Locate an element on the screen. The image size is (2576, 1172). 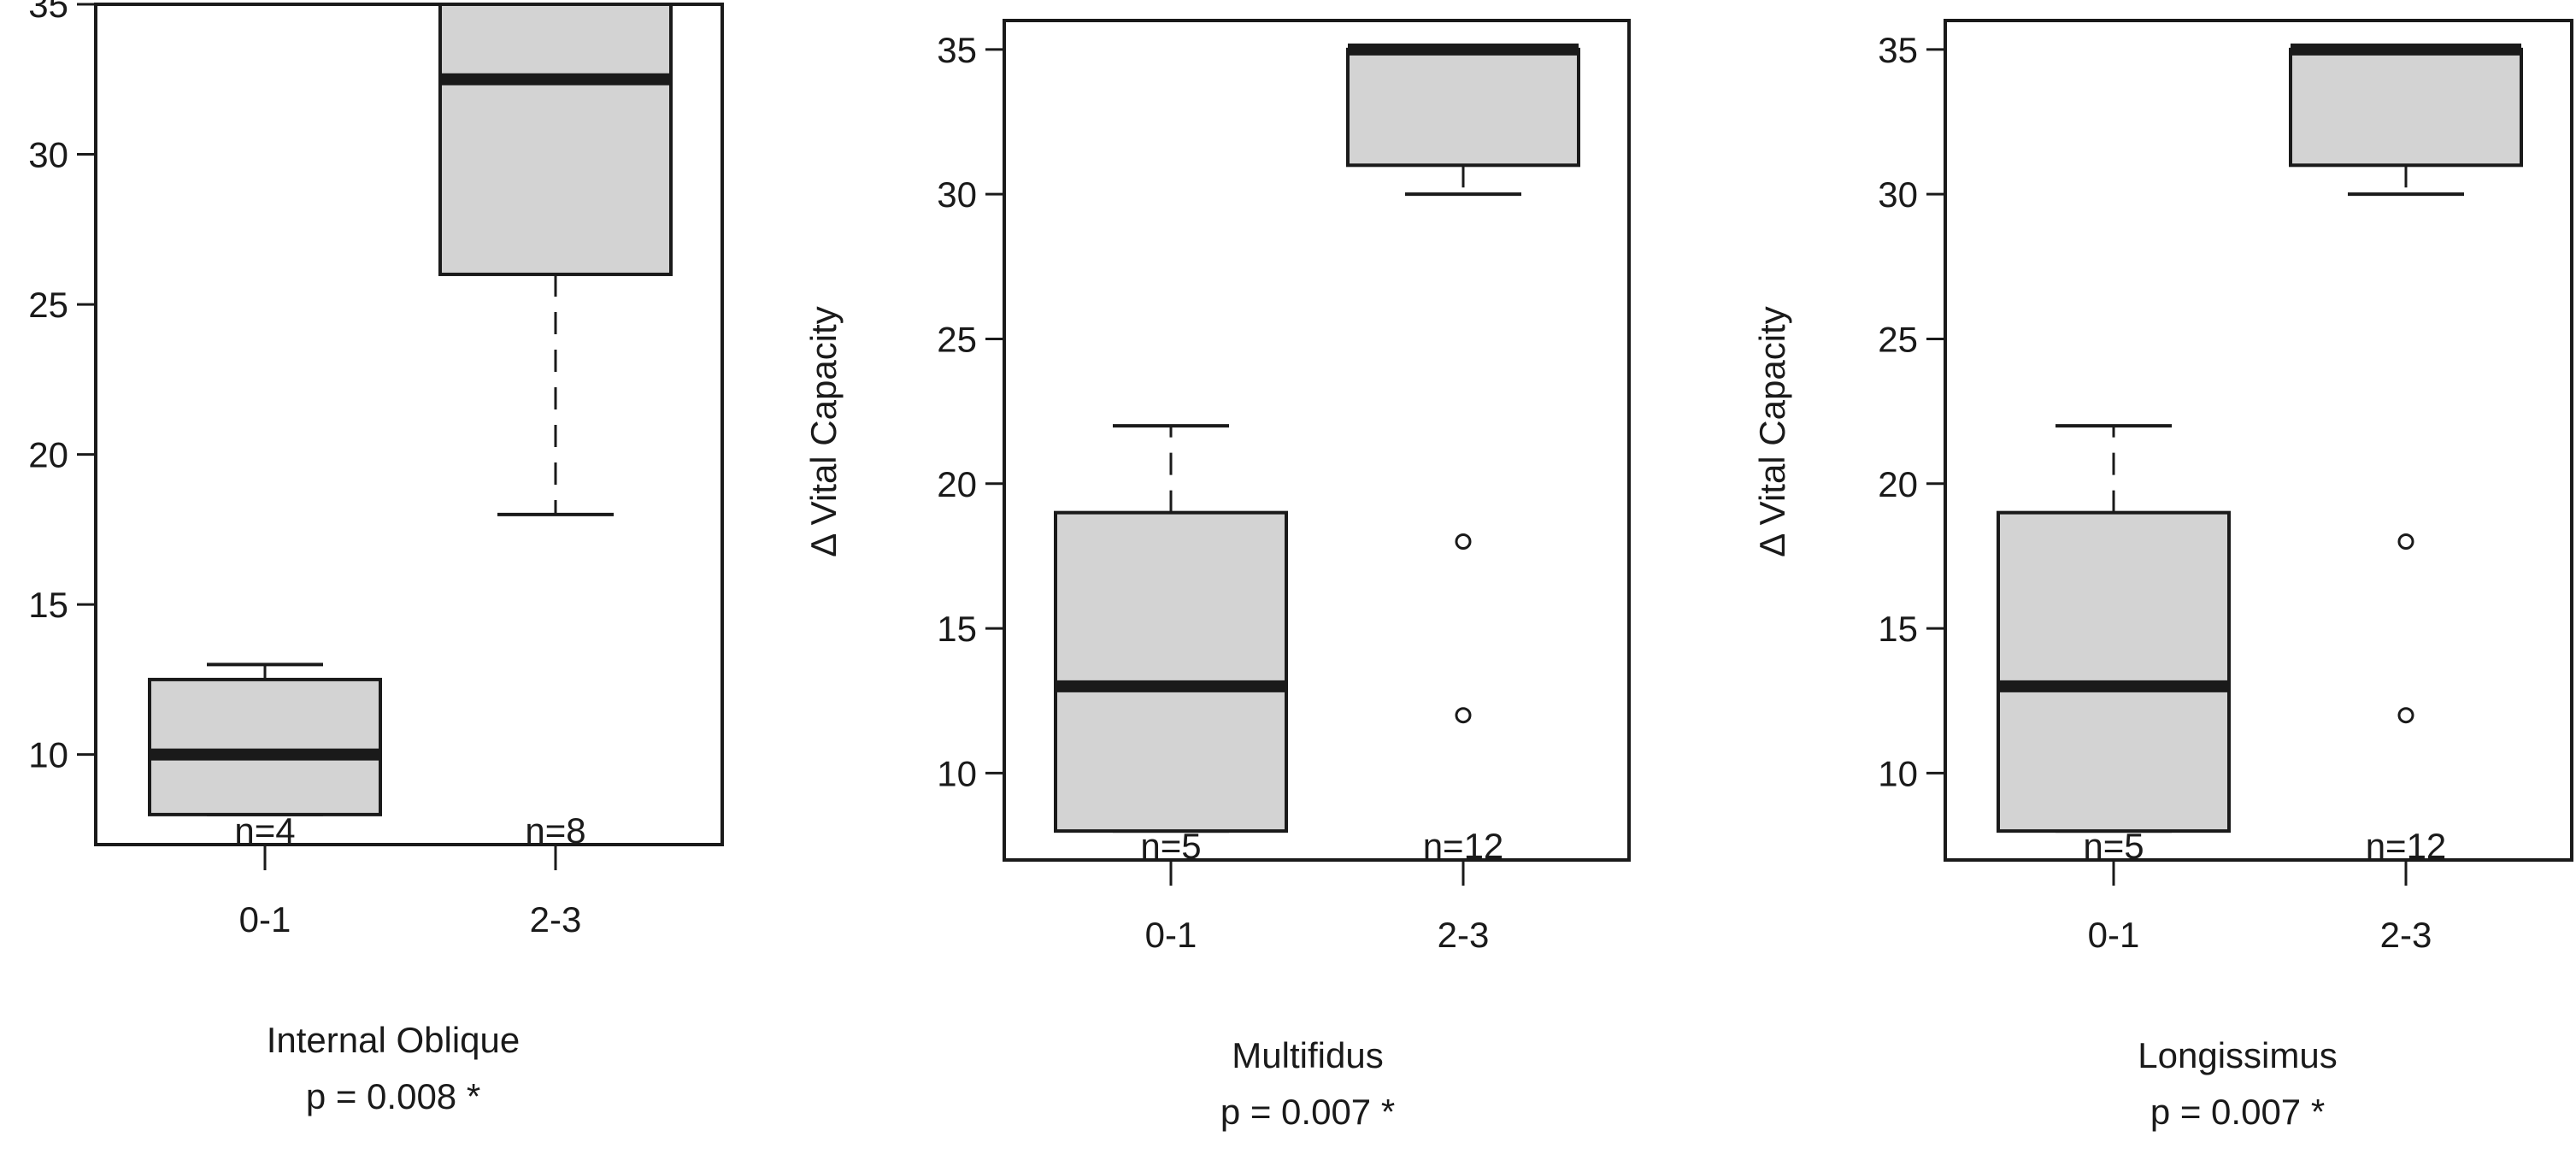
muscle-title: Longissimus is located at coordinates (2237, 1055).